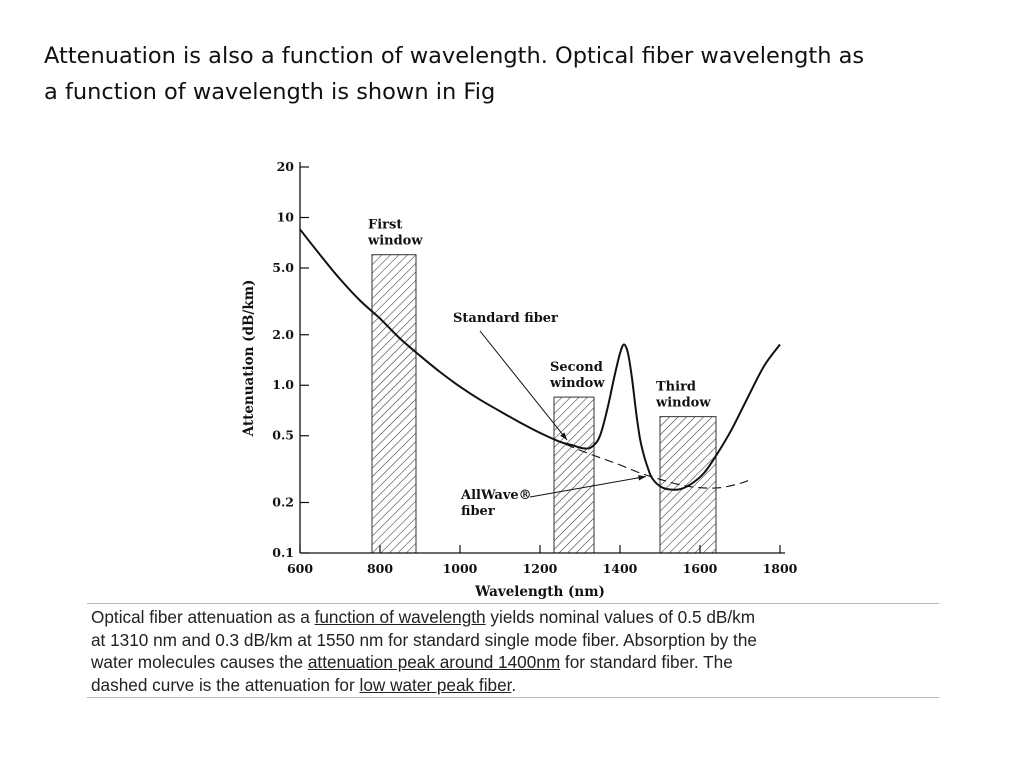 This screenshot has height=768, width=1024. I want to click on y-tick-label: 2.0, so click(283, 334).